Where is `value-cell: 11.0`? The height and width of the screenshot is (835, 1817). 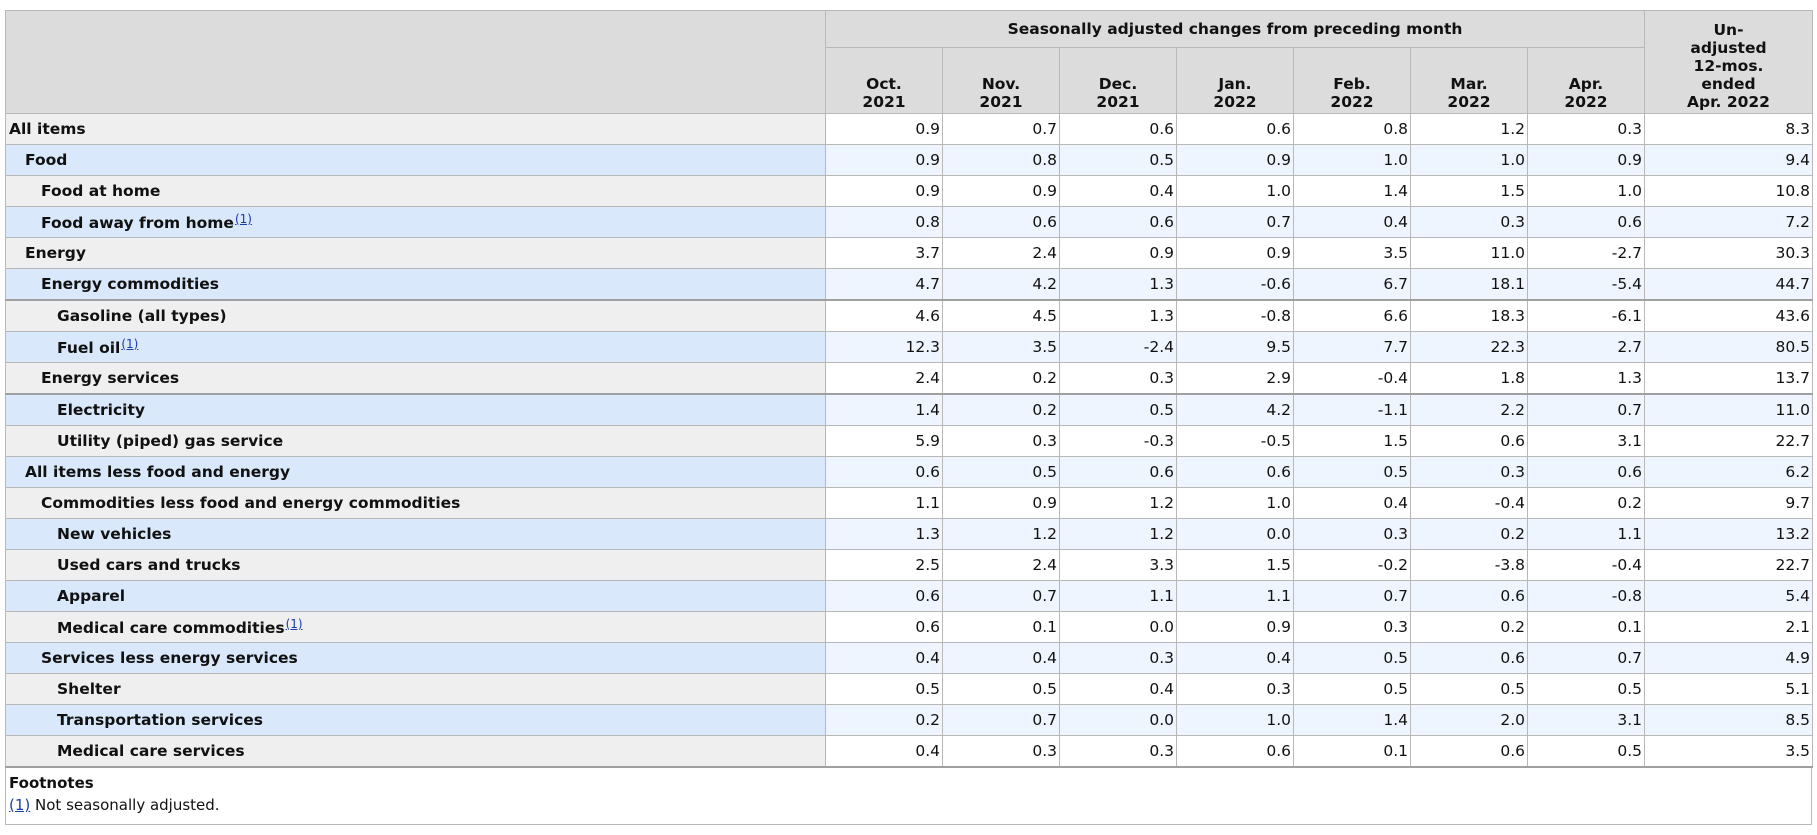 value-cell: 11.0 is located at coordinates (1469, 253).